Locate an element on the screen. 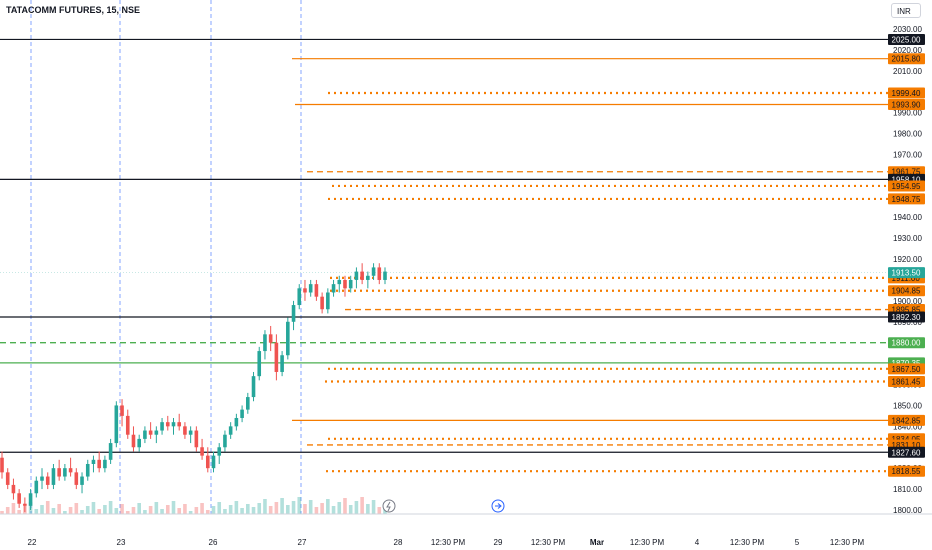 This screenshot has height=550, width=932. event-circle is located at coordinates (389, 506).